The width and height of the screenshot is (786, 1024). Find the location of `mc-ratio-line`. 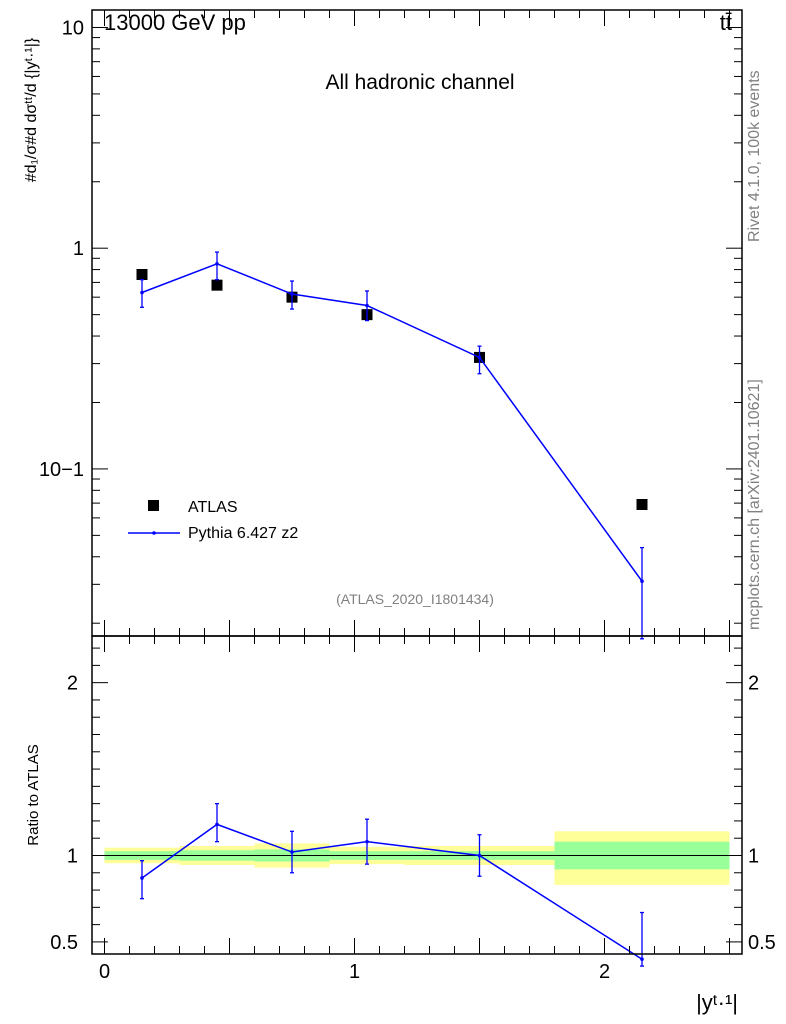

mc-ratio-line is located at coordinates (392, 891).